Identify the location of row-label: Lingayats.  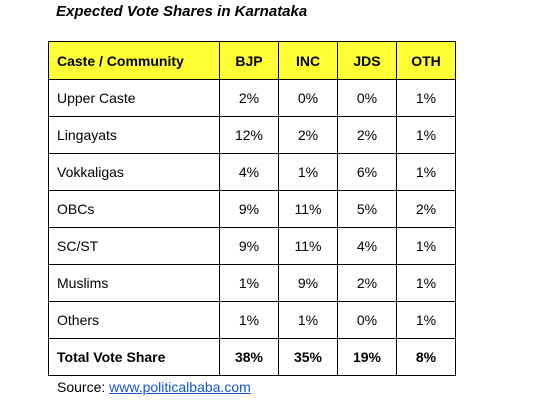
(134, 135).